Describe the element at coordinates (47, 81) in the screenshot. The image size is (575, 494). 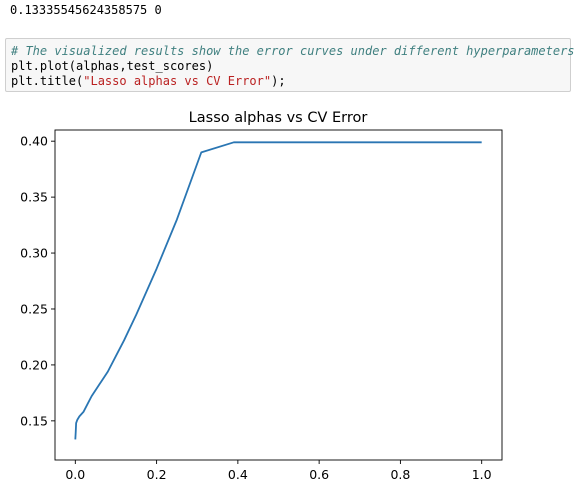
I see `code-line-title-prefix: plt.title(` at that location.